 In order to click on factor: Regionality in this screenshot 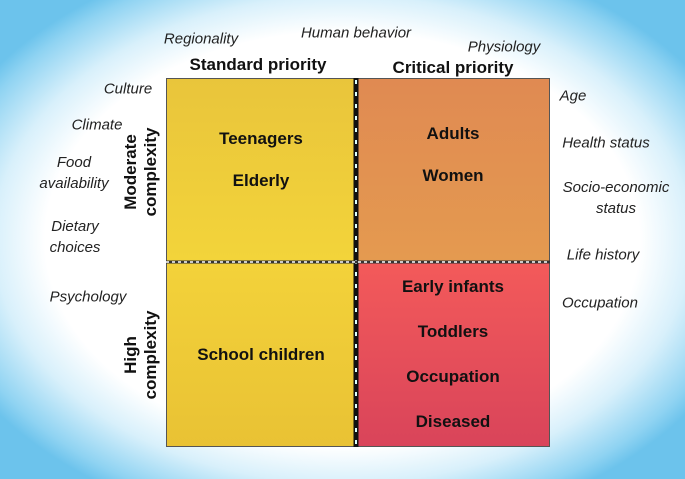, I will do `click(201, 39)`.